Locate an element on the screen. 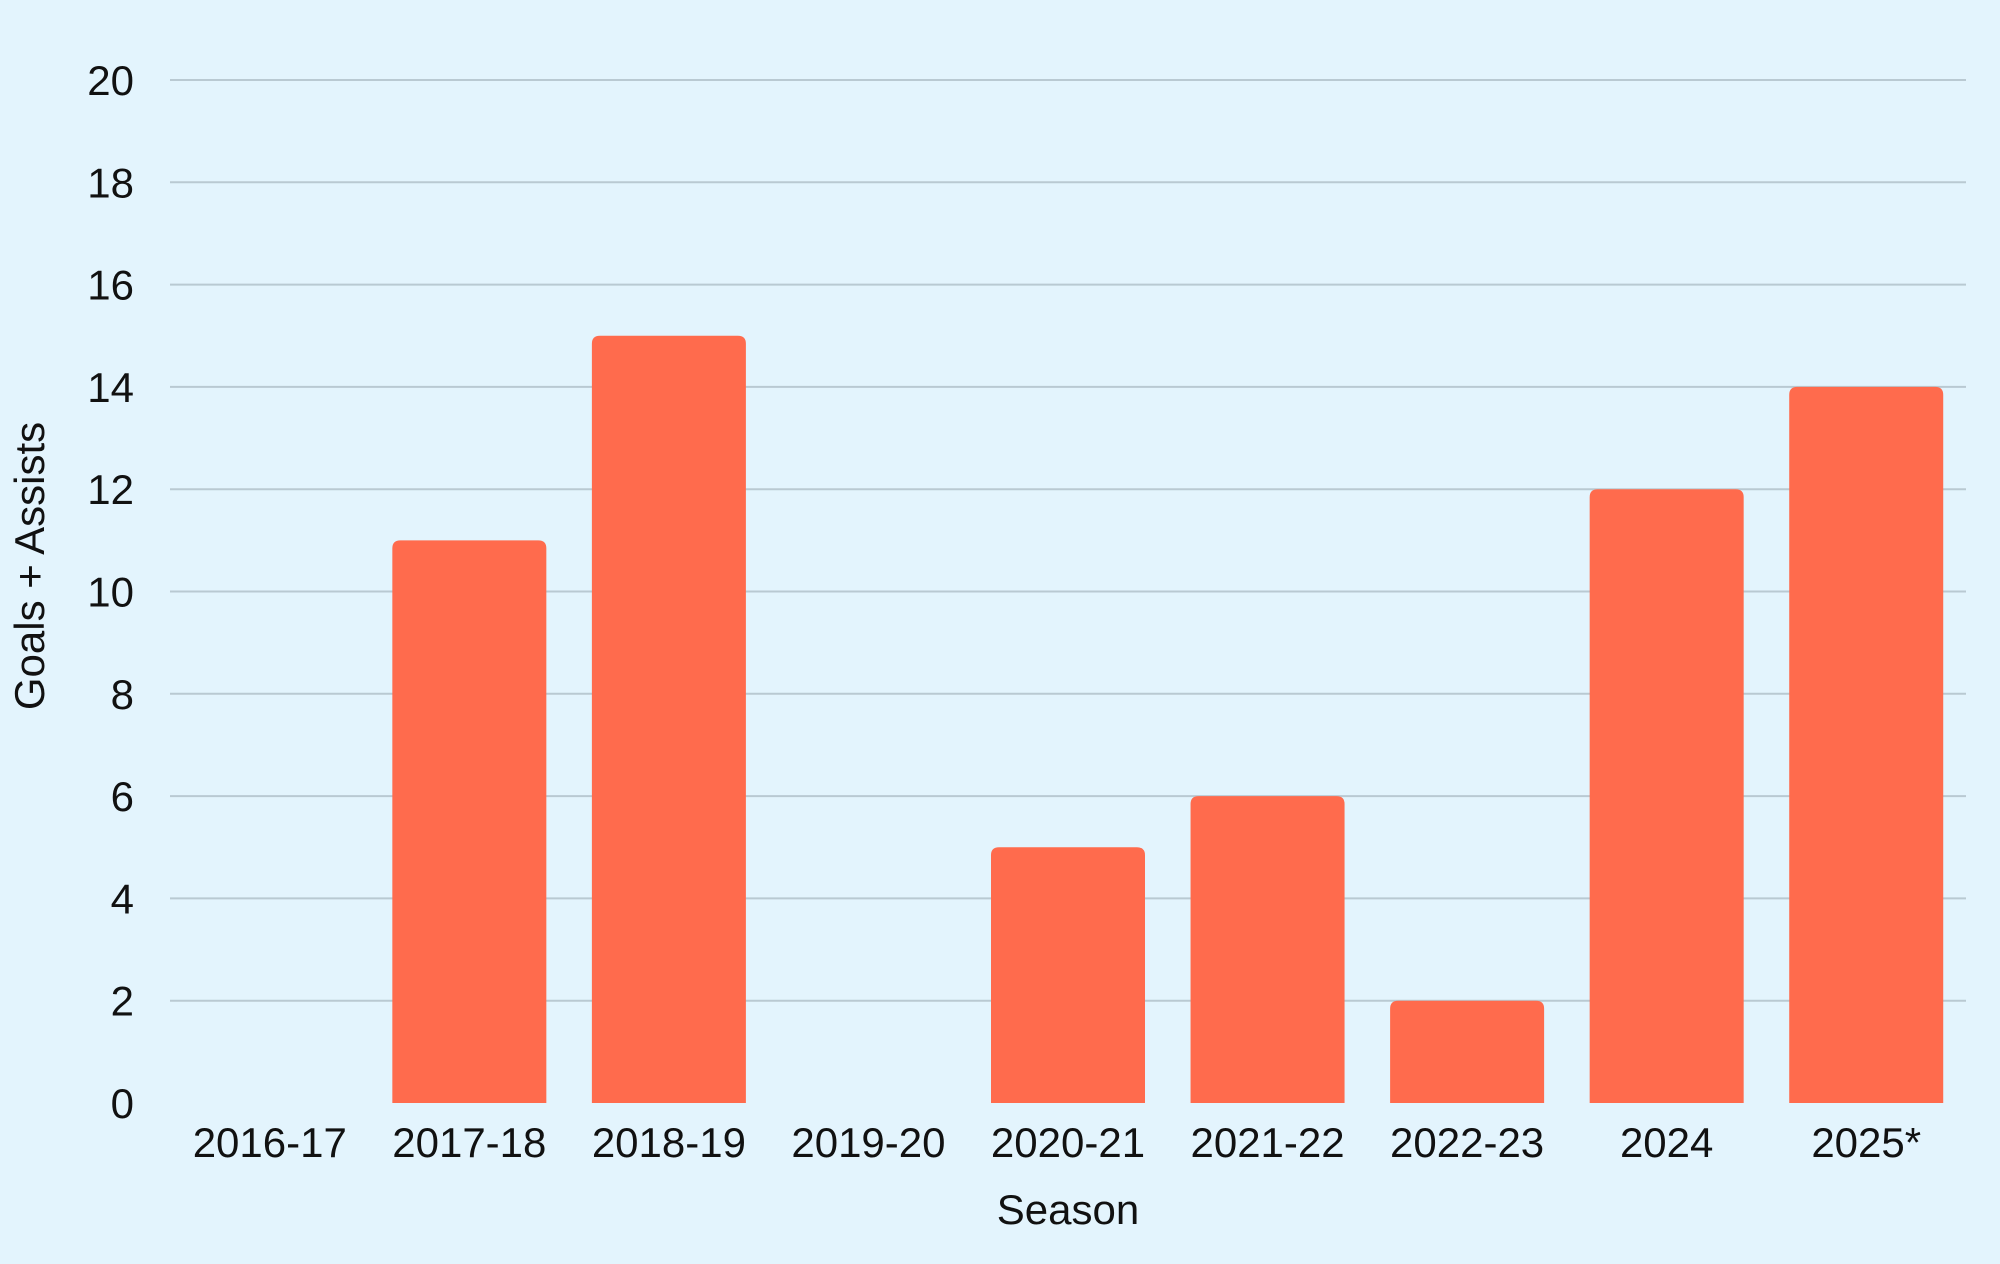  y-tick-label: 10 is located at coordinates (110, 592).